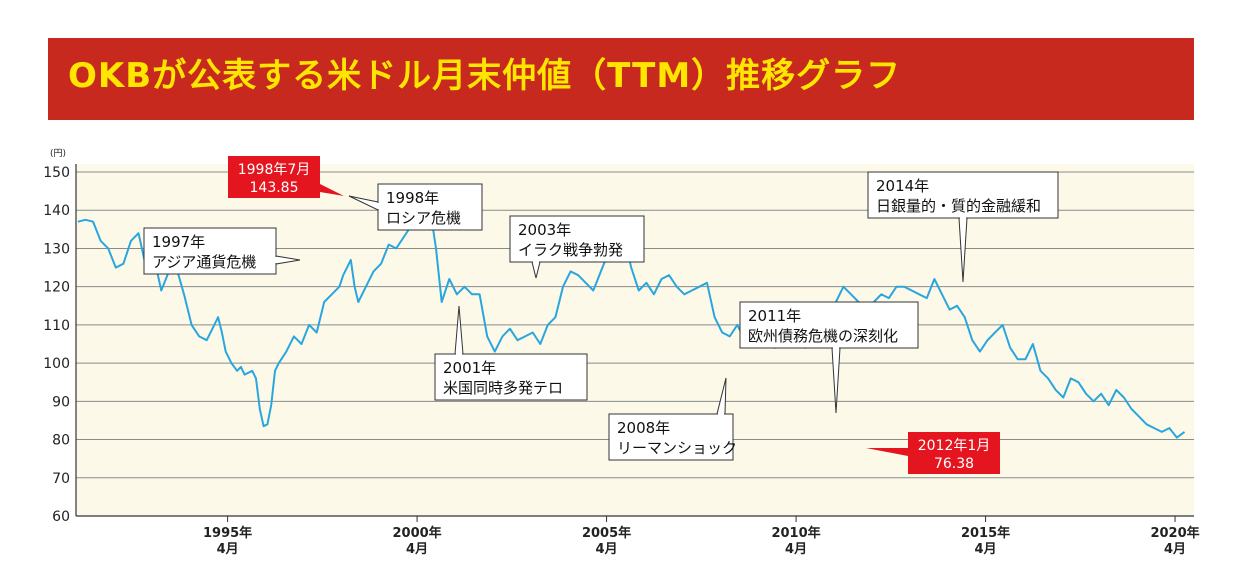  Describe the element at coordinates (416, 533) in the screenshot. I see `x-tick-label: 2000年` at that location.